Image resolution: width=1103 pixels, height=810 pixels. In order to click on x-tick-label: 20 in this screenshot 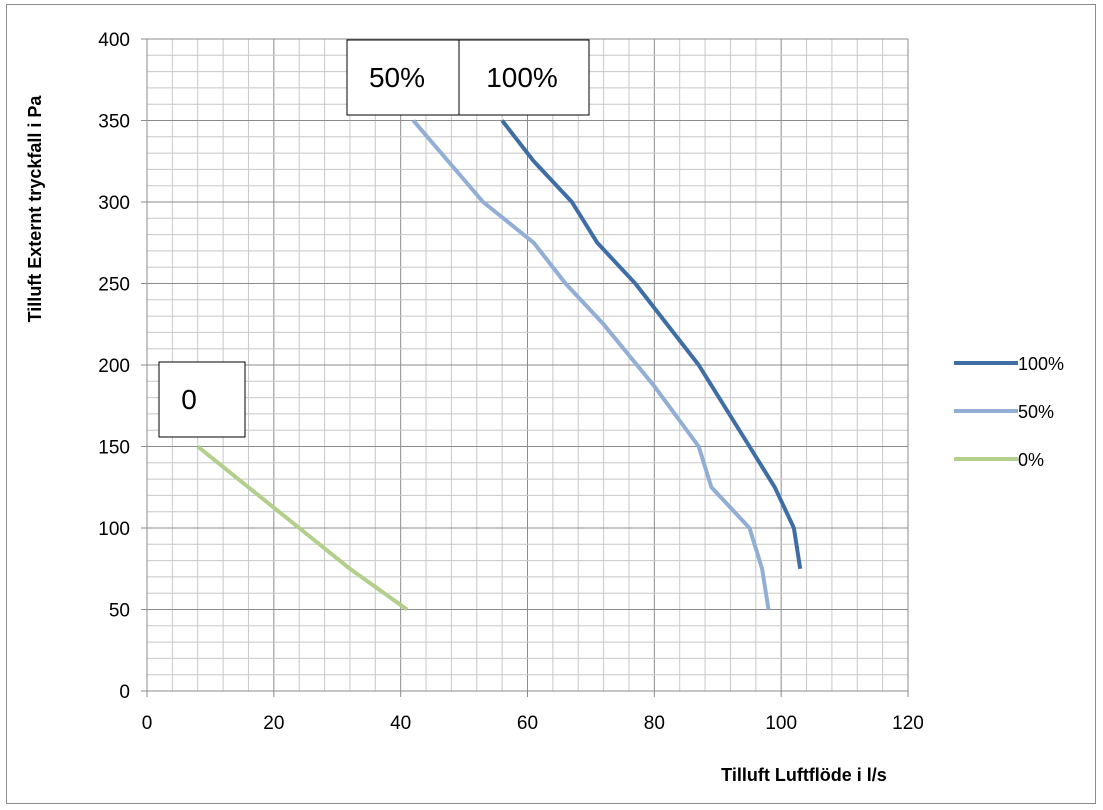, I will do `click(273, 723)`.